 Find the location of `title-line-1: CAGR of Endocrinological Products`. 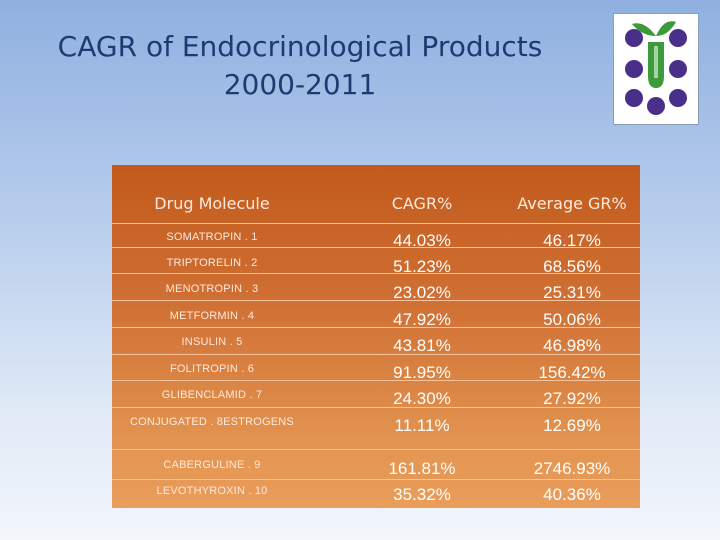

title-line-1: CAGR of Endocrinological Products is located at coordinates (300, 46).